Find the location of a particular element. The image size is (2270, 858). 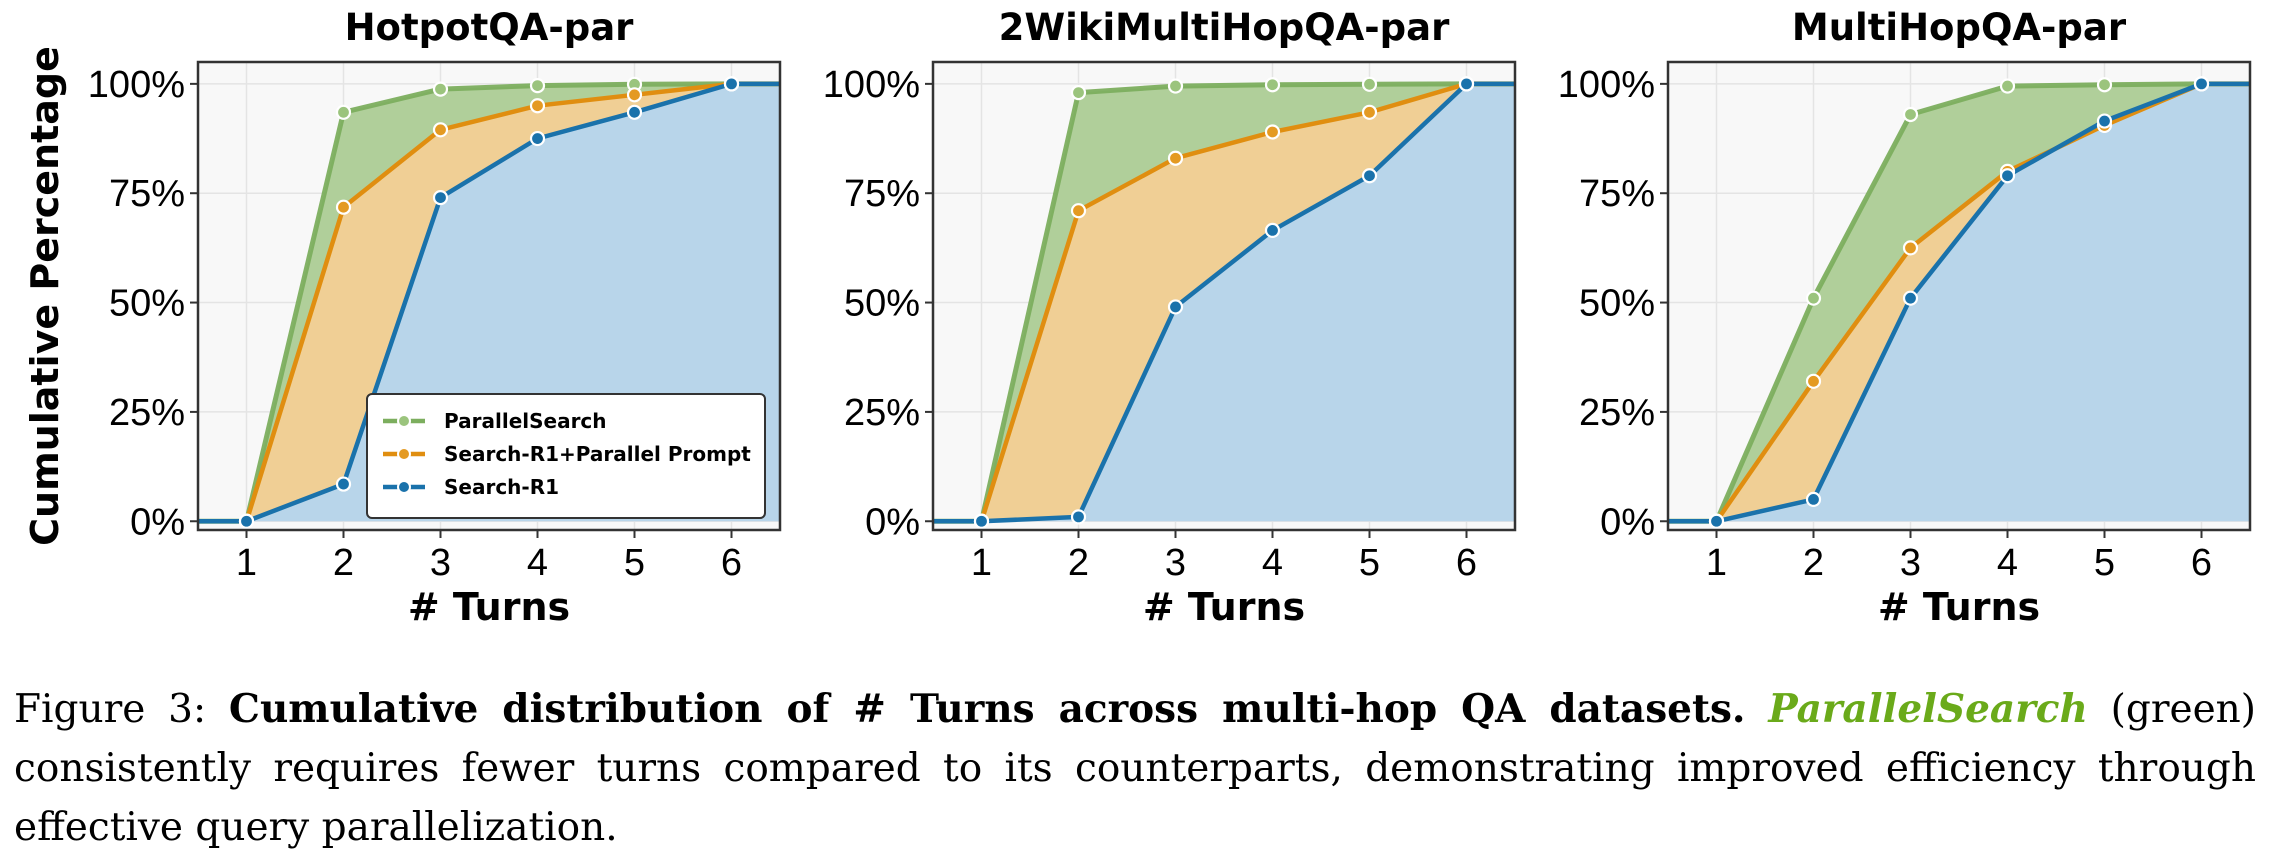

legend-label: ParallelSearch is located at coordinates (525, 421).